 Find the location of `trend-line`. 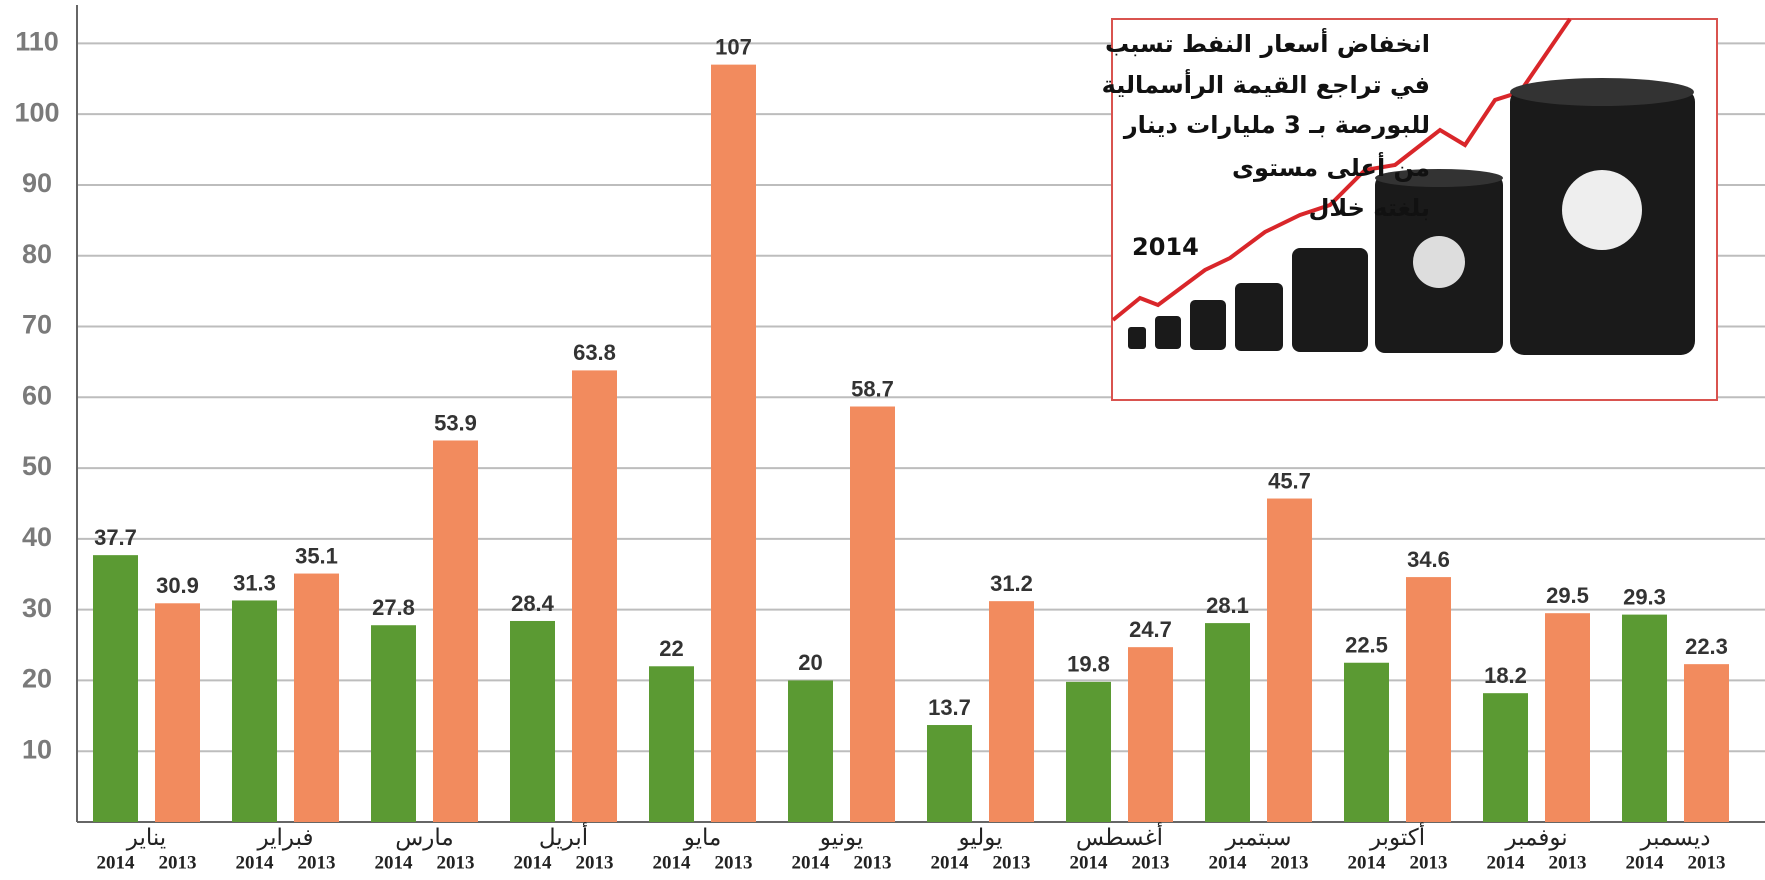

trend-line is located at coordinates (1341, 169).